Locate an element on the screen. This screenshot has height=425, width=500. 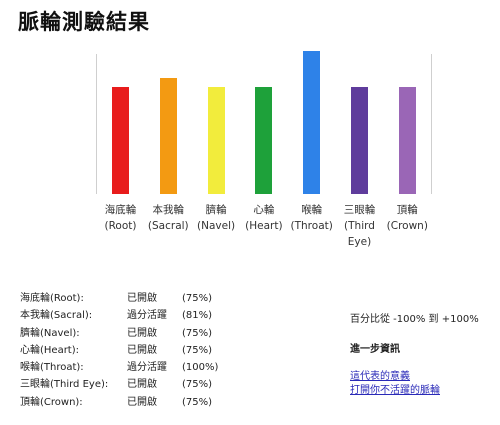
bar-label-line: (Root) is located at coordinates (120, 226).